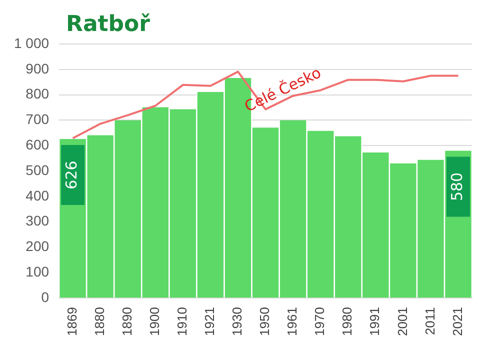 The width and height of the screenshot is (492, 343). I want to click on y-tick-label: 0, so click(45, 296).